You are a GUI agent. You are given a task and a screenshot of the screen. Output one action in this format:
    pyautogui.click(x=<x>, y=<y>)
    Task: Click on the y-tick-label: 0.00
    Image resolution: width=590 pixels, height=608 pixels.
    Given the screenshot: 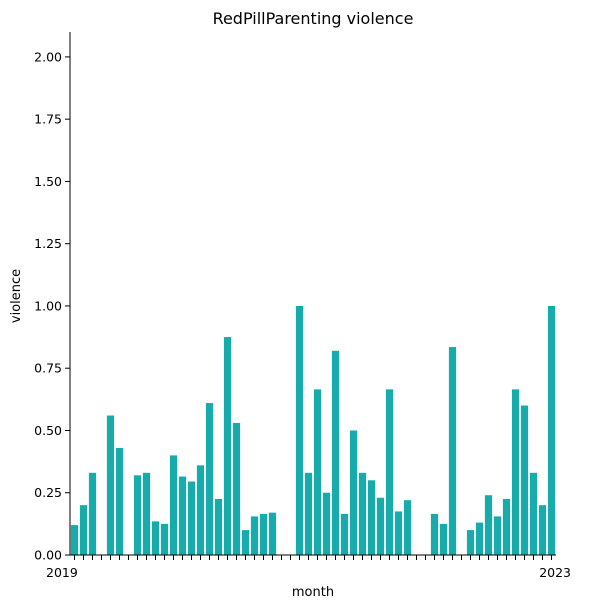 What is the action you would take?
    pyautogui.click(x=48, y=555)
    